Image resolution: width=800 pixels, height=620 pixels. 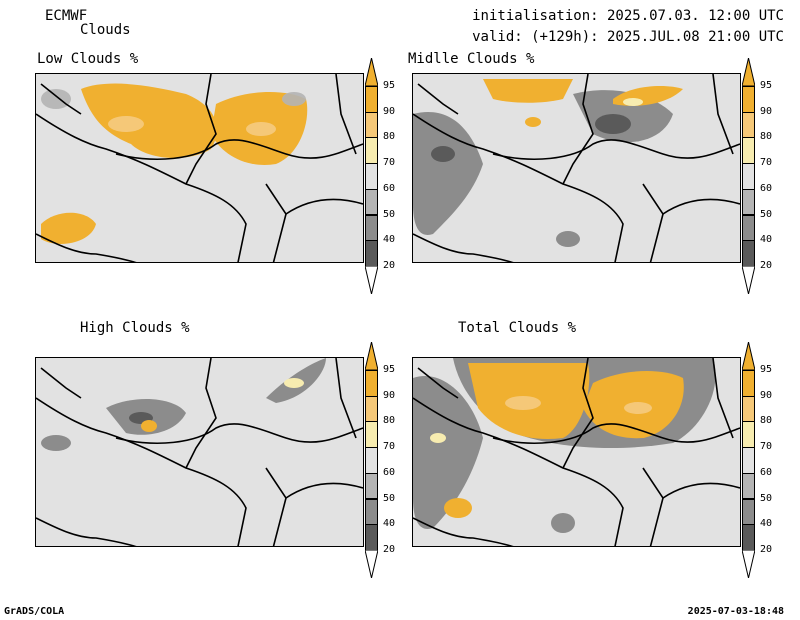 I want to click on valid-label: valid: (+129h): 2025.JUL.08 21:00 UTC, so click(x=628, y=37).